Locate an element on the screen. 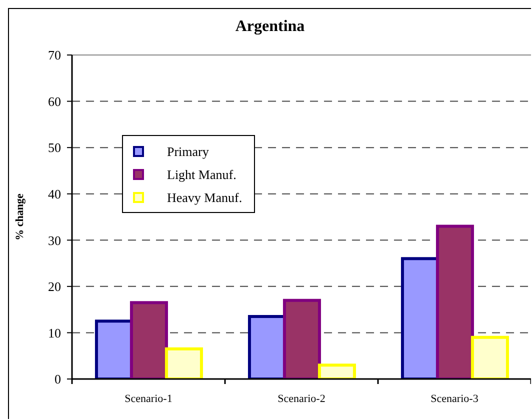 The height and width of the screenshot is (420, 532). y-tick-label: 60 is located at coordinates (54, 101).